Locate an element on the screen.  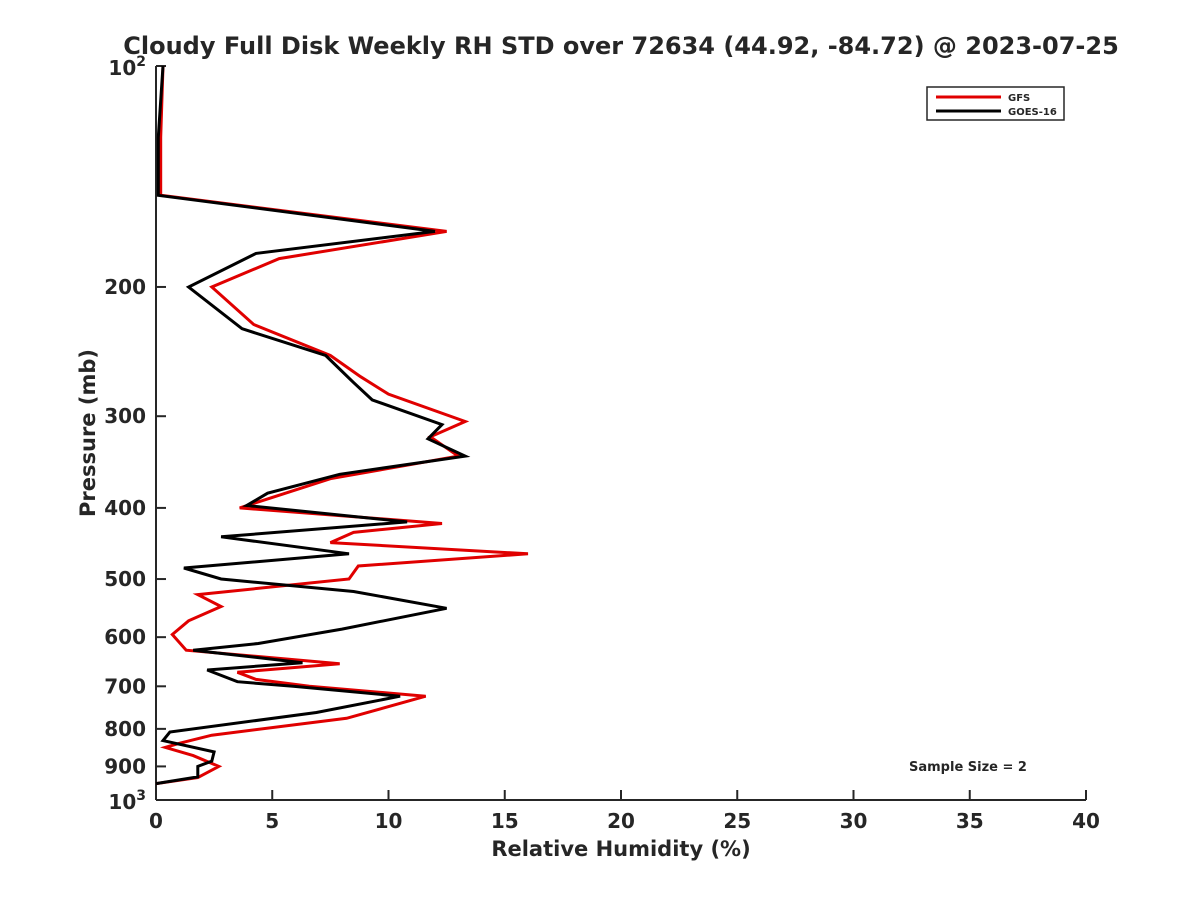
x-tick-label: 30 is located at coordinates (854, 821).